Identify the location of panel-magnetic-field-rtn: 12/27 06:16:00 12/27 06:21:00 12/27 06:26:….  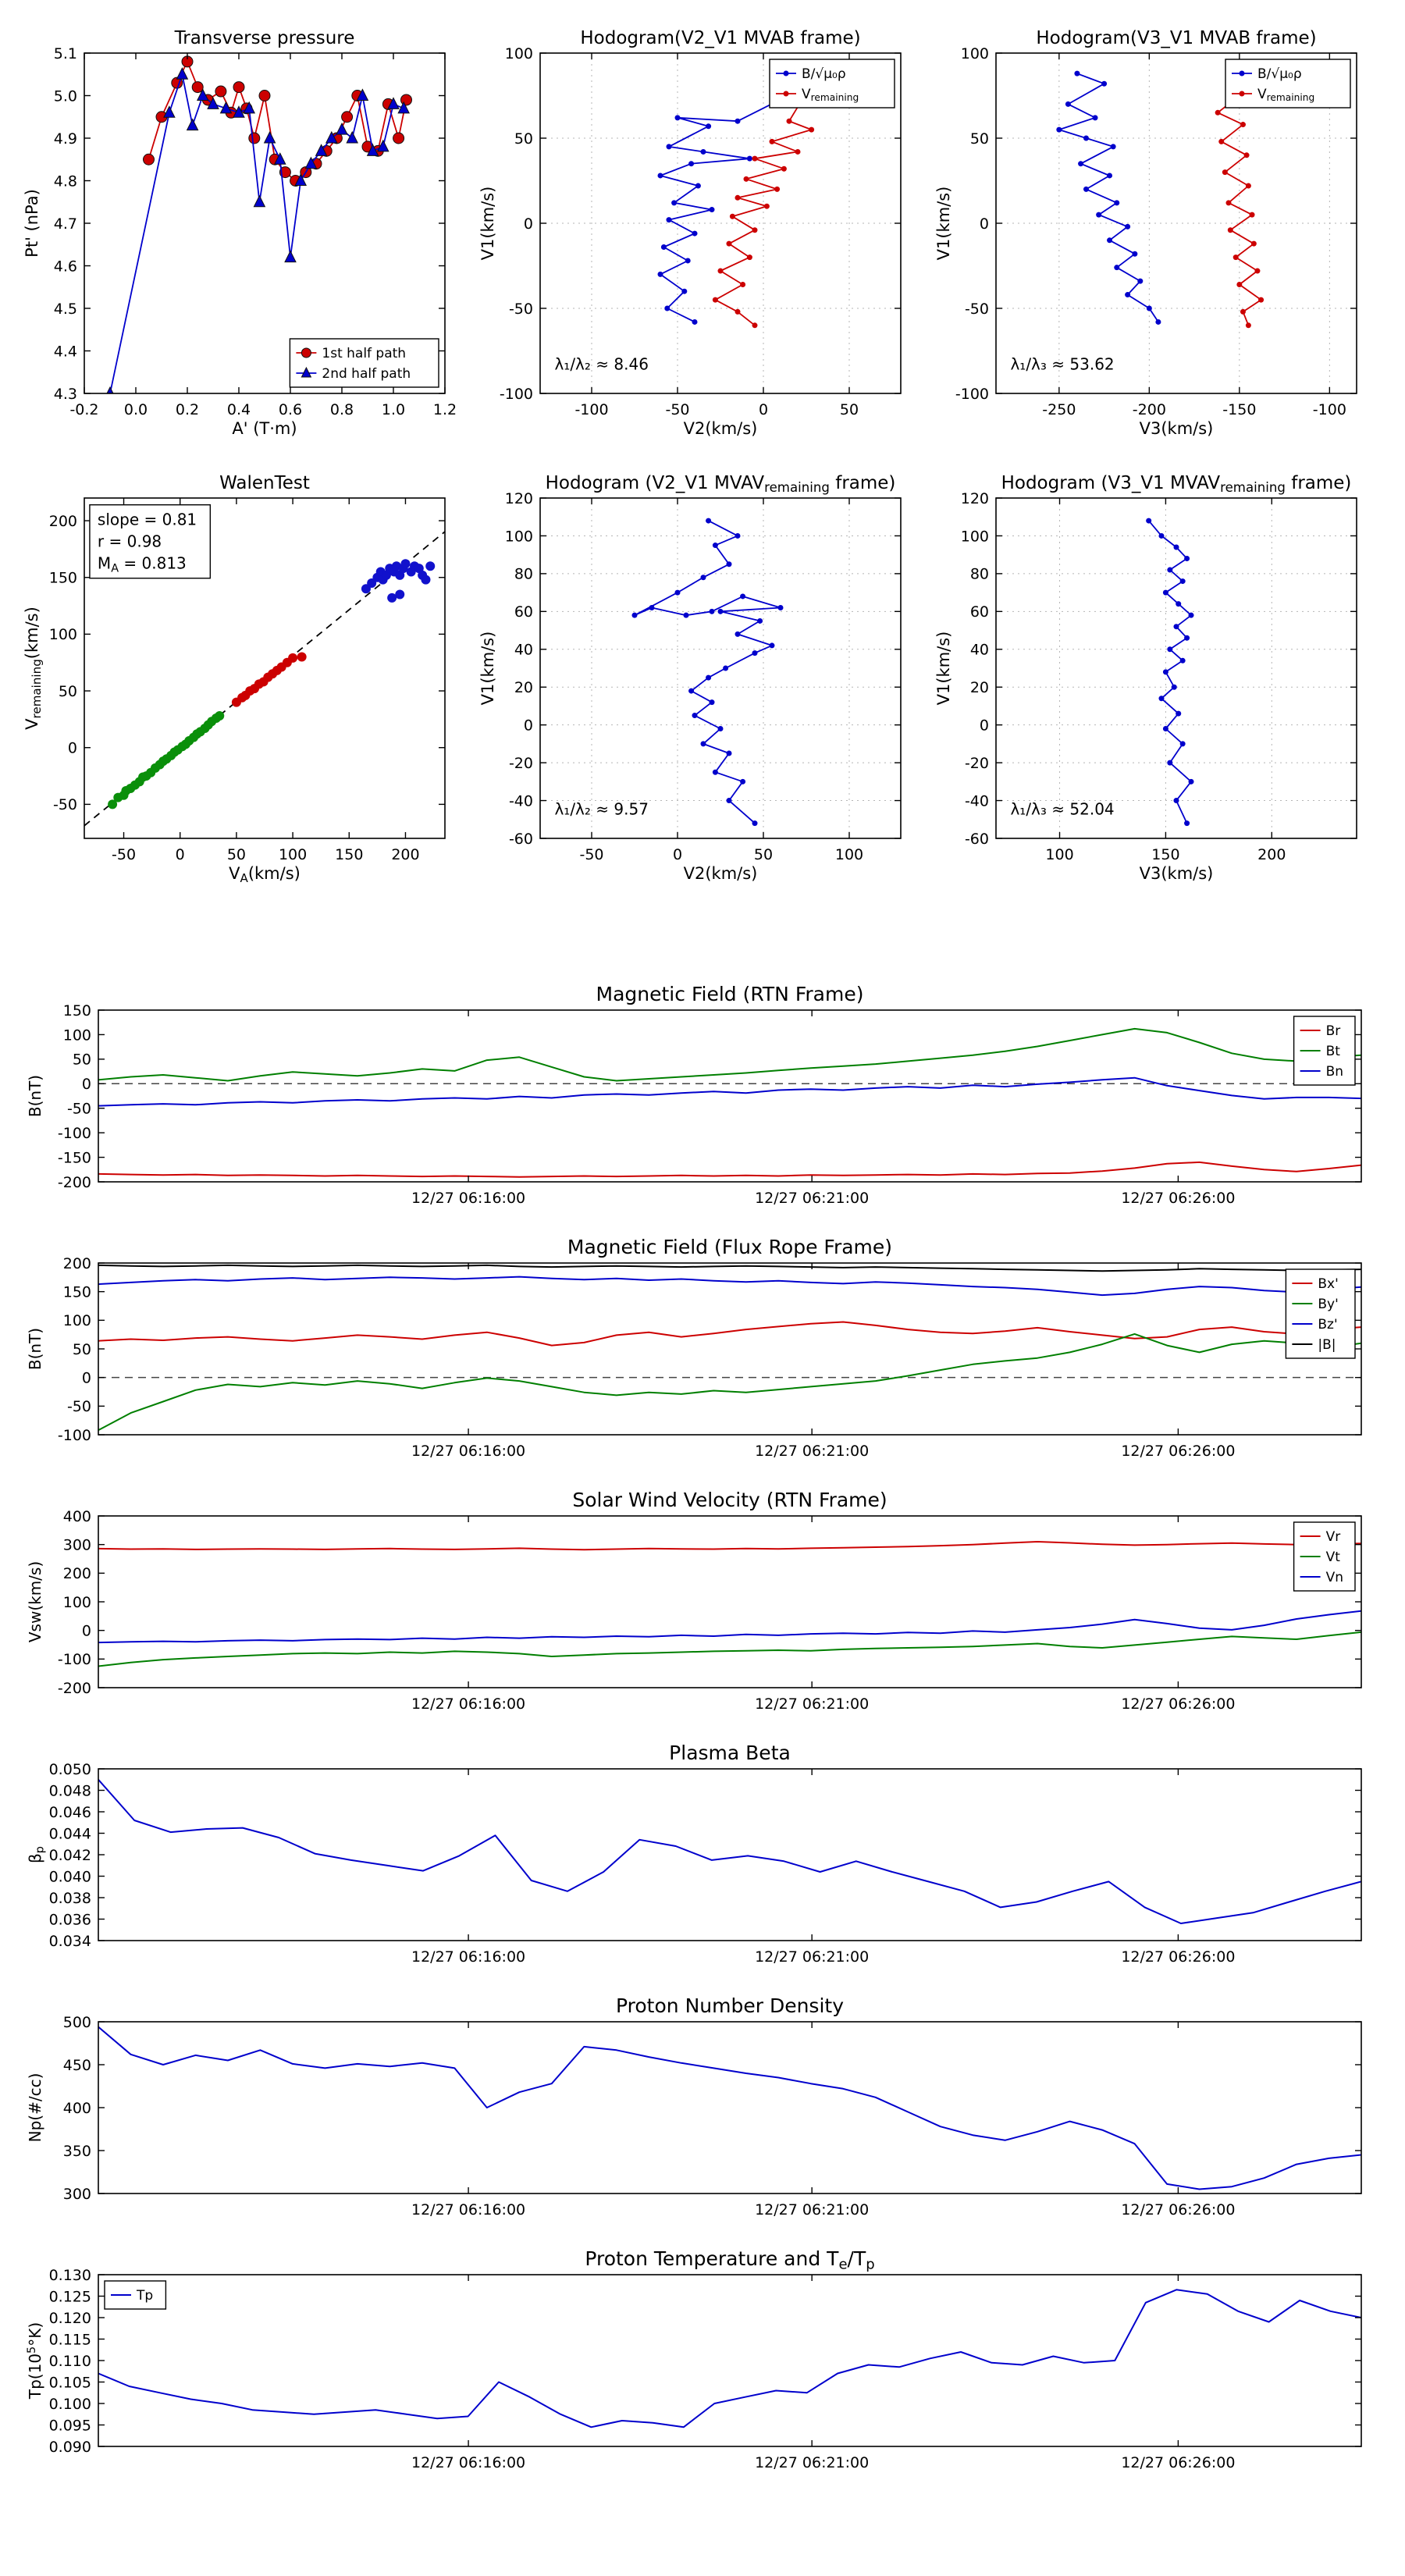
(713, 1101).